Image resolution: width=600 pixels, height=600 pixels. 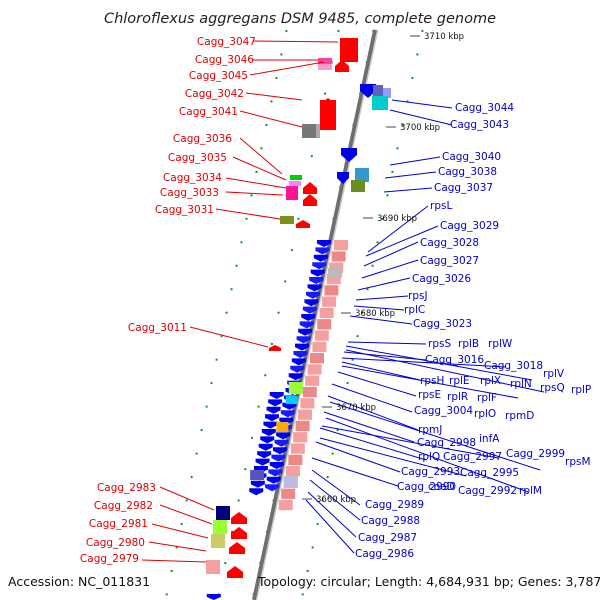 I want to click on gene-label-cagg-3027: Cagg_3027, so click(x=449, y=261).